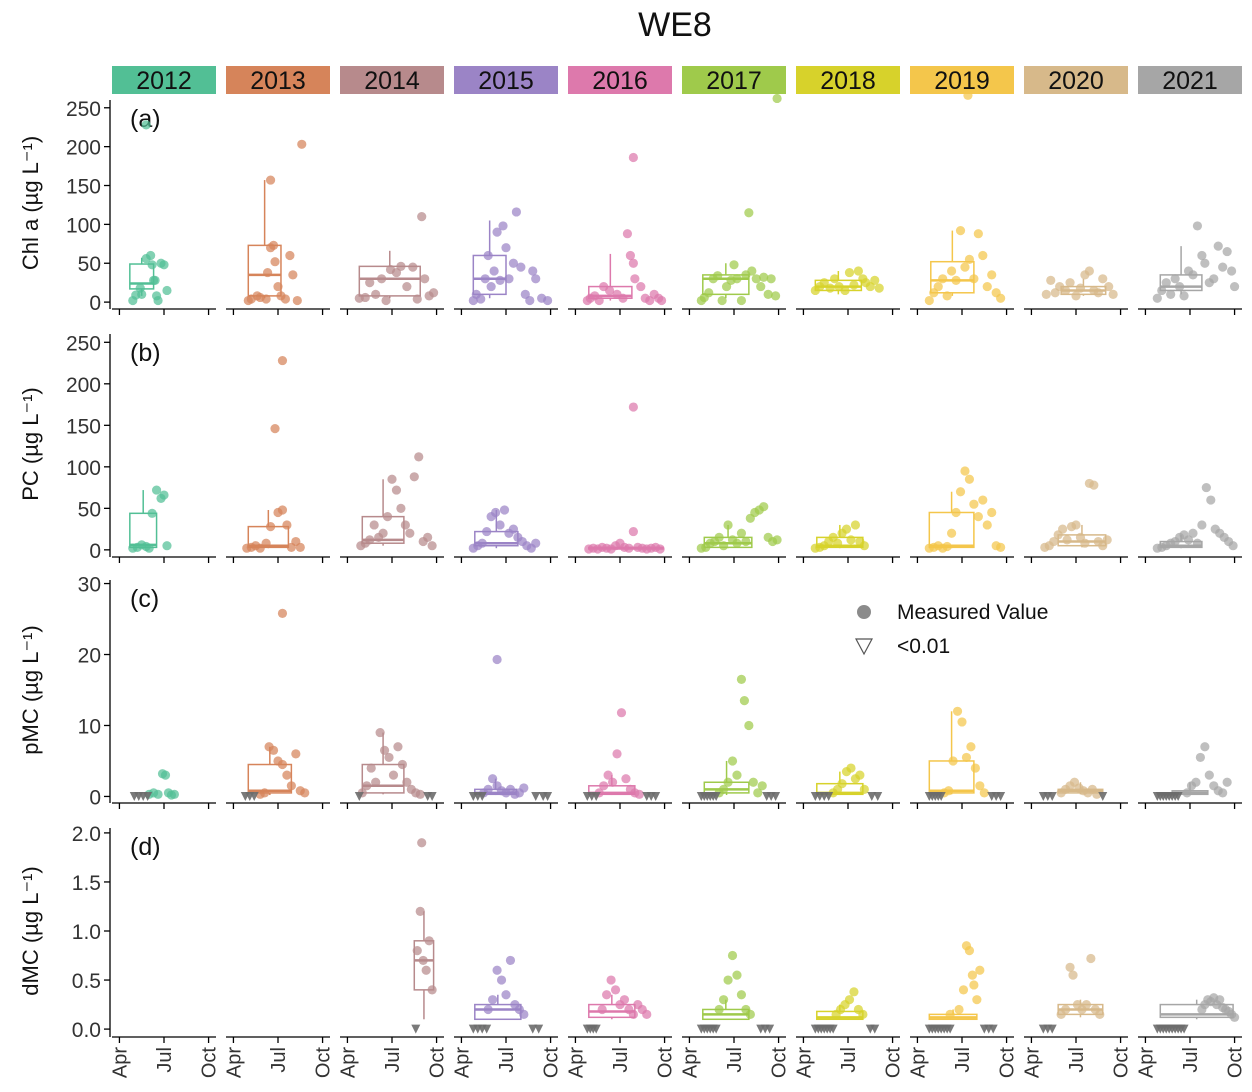 Image resolution: width=1252 pixels, height=1092 pixels. I want to click on panel-tag: (d), so click(145, 847).